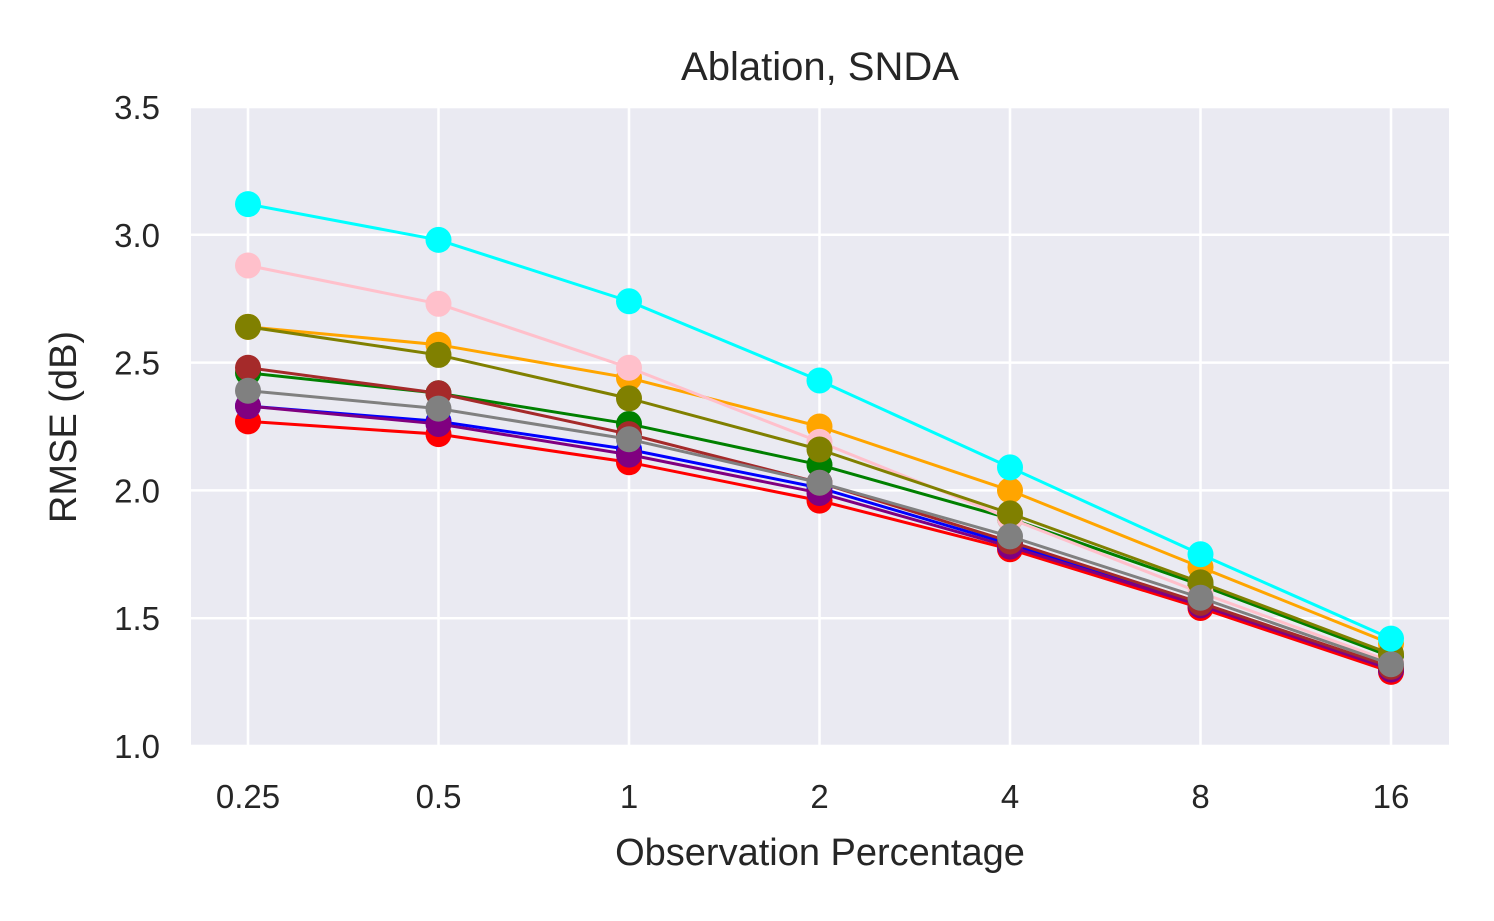 Image resolution: width=1494 pixels, height=921 pixels. Describe the element at coordinates (1010, 796) in the screenshot. I see `x-tick-label: 4` at that location.